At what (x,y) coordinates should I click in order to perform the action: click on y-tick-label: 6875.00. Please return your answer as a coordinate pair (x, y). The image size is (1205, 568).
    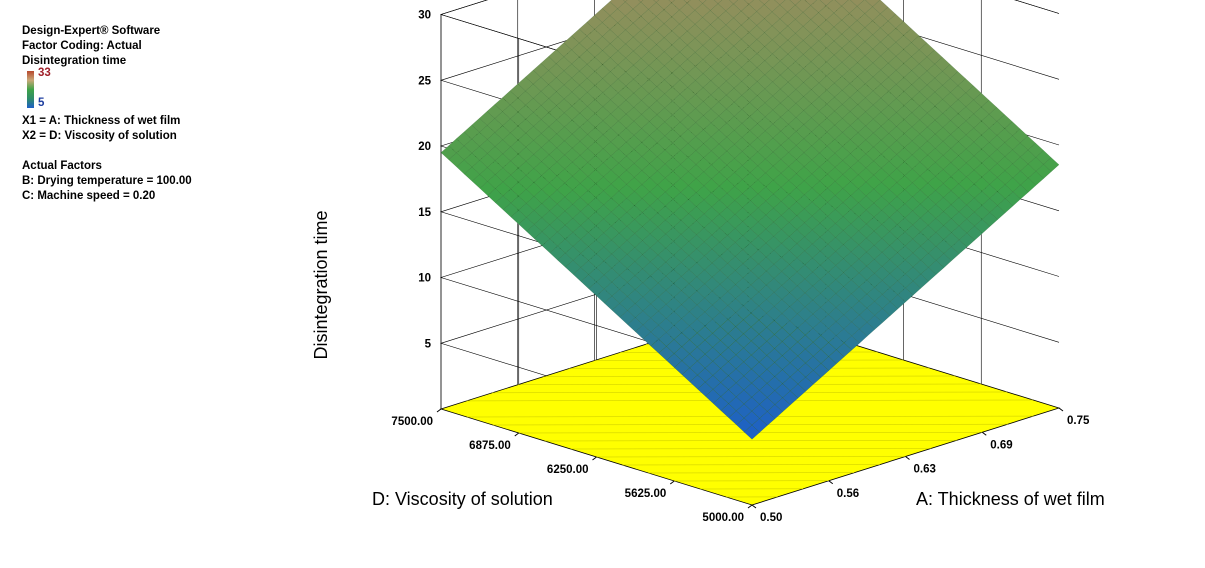
    Looking at the image, I should click on (490, 446).